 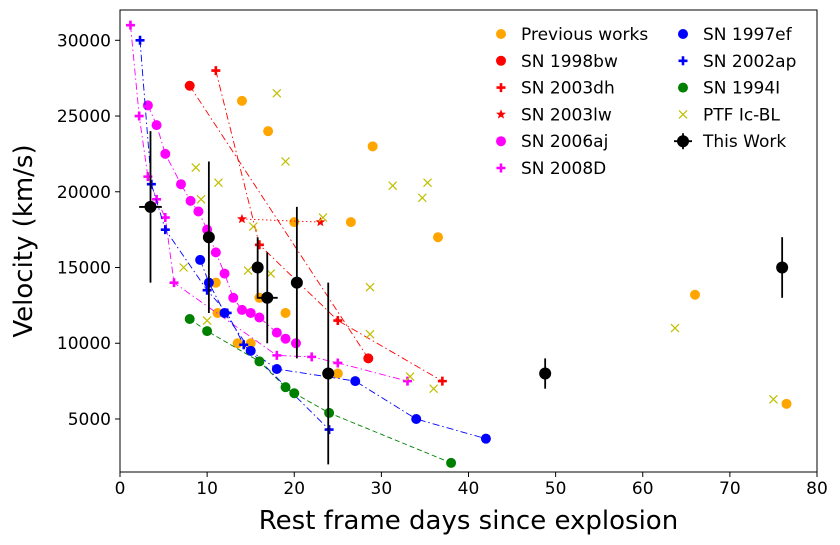 I want to click on legend-entry: SN 2008D, so click(x=551, y=169).